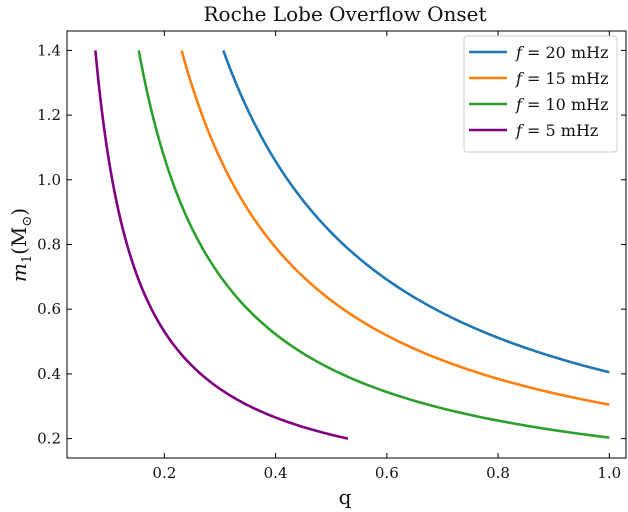 The image size is (628, 512). What do you see at coordinates (565, 78) in the screenshot?
I see `legend-label-rest: = 15 mHz` at bounding box center [565, 78].